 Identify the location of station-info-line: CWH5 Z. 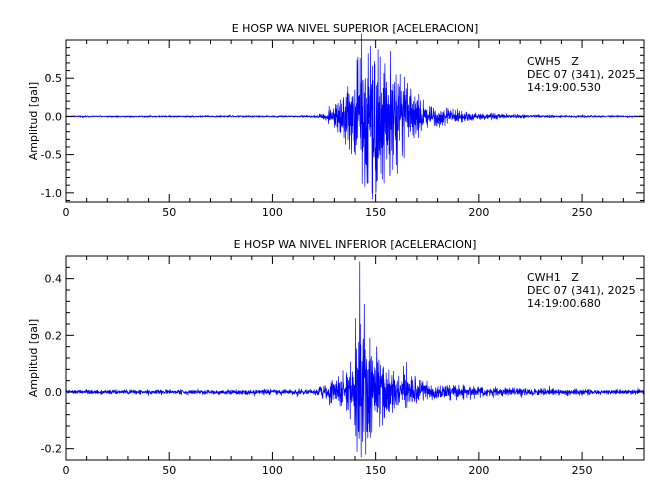
(553, 61).